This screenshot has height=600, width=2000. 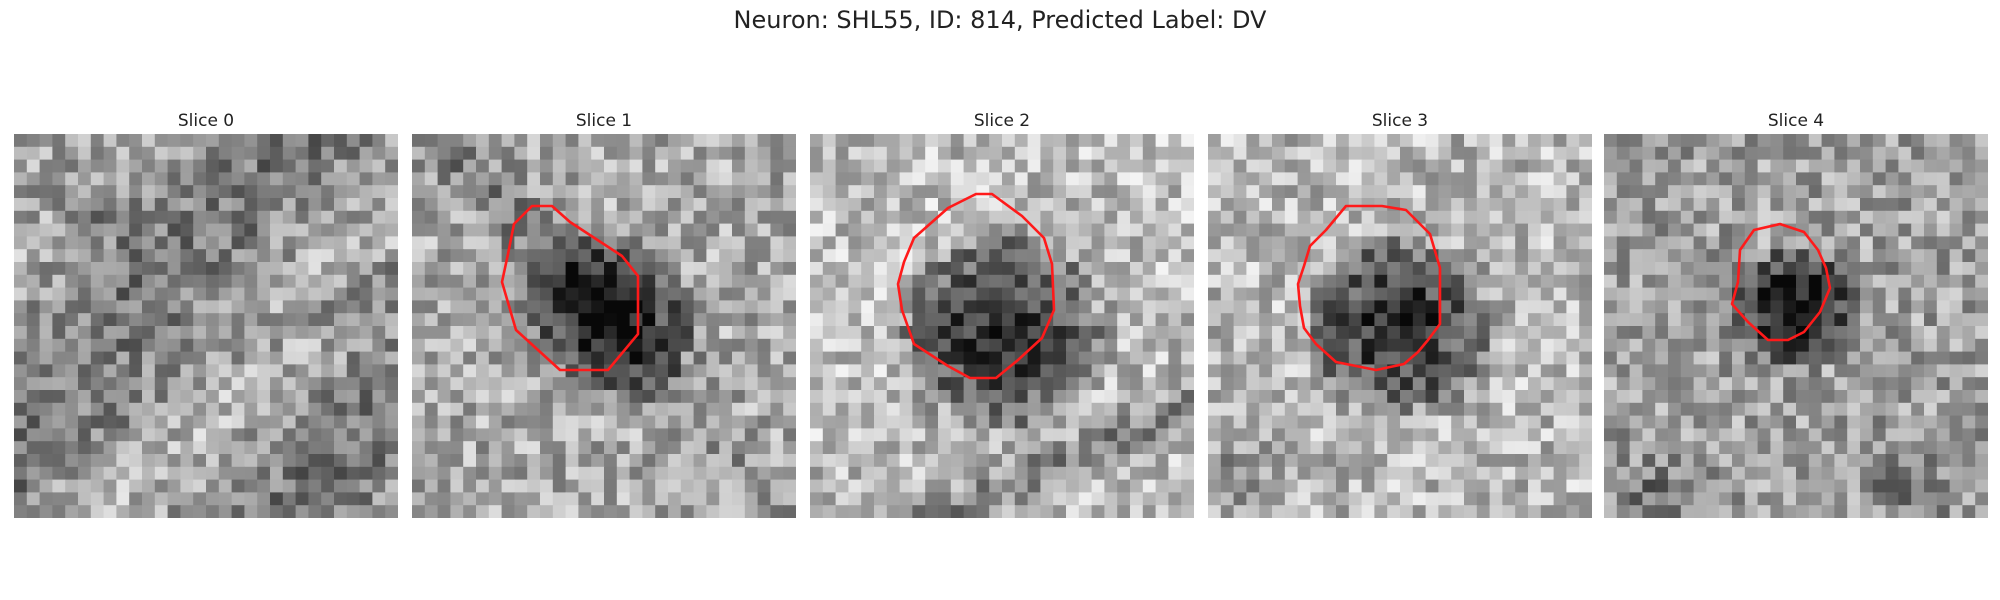 I want to click on slice-panel-1: Slice 1, so click(x=604, y=313).